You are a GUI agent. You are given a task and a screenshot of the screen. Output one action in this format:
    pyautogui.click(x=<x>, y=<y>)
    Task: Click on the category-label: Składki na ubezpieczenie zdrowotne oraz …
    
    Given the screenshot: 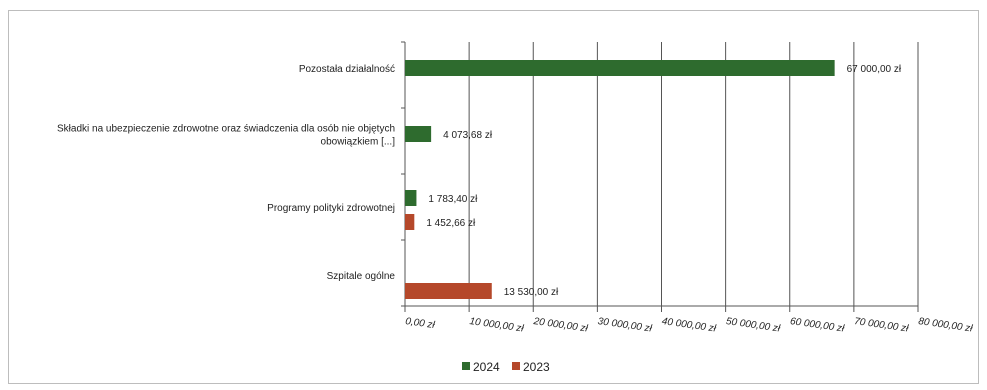 What is the action you would take?
    pyautogui.click(x=226, y=129)
    